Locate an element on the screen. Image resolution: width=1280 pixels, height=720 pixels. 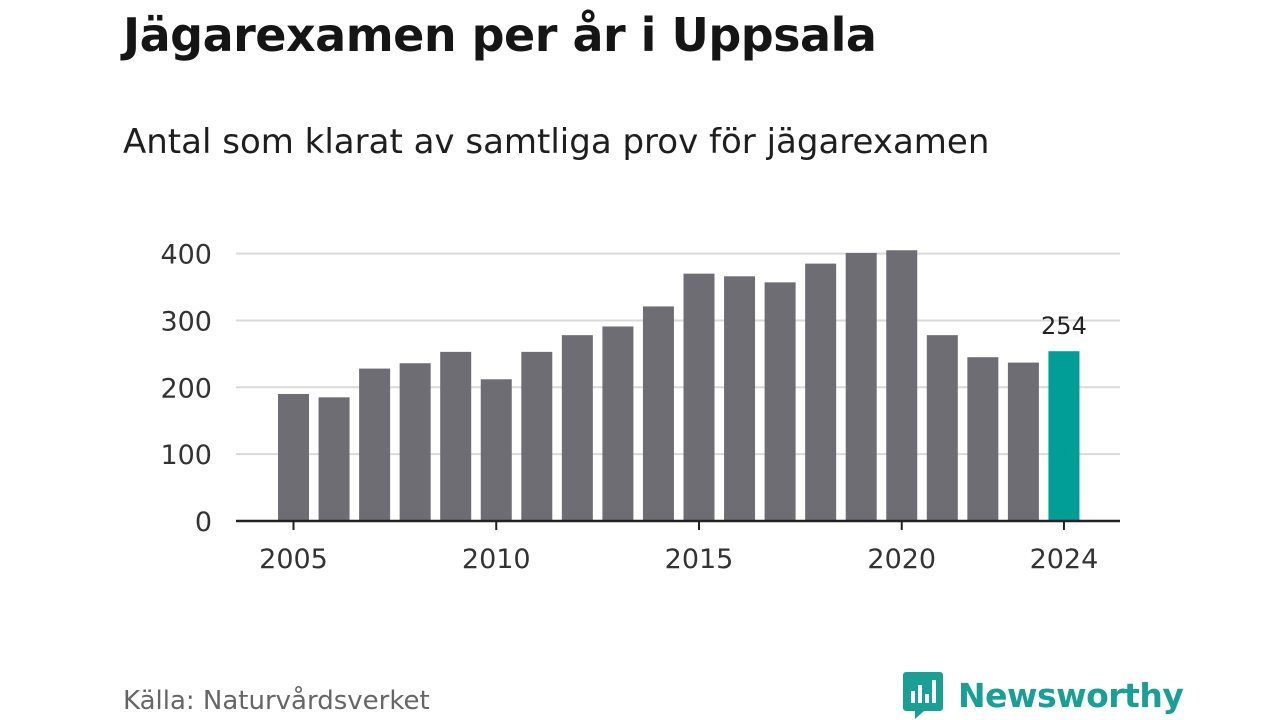
x-tick-label: 2005 is located at coordinates (293, 559).